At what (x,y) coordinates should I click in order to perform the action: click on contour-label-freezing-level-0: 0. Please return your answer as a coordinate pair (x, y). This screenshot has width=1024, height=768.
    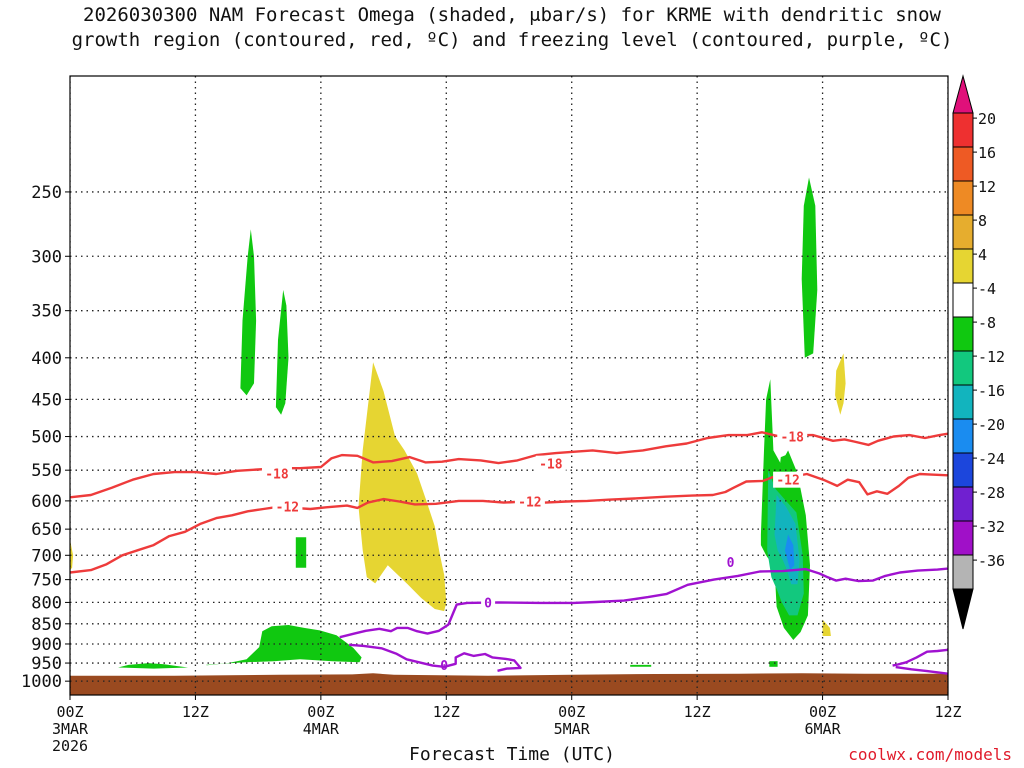
    Looking at the image, I should click on (488, 603).